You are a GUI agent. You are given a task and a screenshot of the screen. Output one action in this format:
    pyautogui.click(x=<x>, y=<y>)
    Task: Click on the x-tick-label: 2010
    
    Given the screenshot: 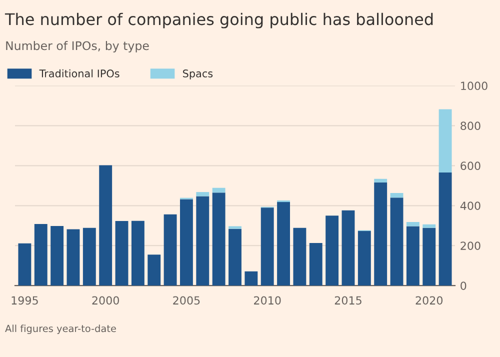 What is the action you would take?
    pyautogui.click(x=267, y=300)
    